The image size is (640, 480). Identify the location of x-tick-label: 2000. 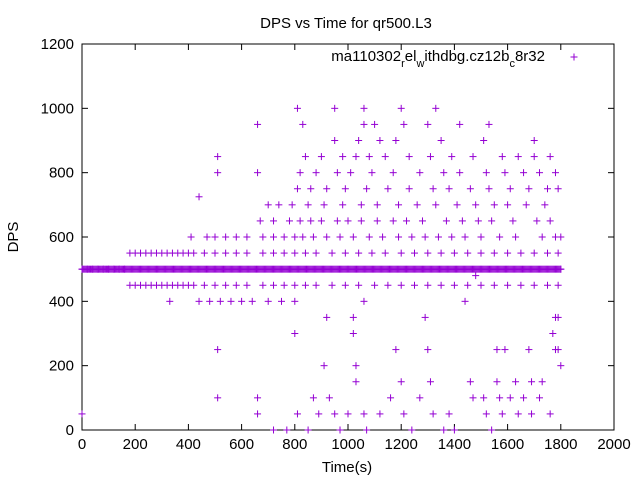
(613, 444).